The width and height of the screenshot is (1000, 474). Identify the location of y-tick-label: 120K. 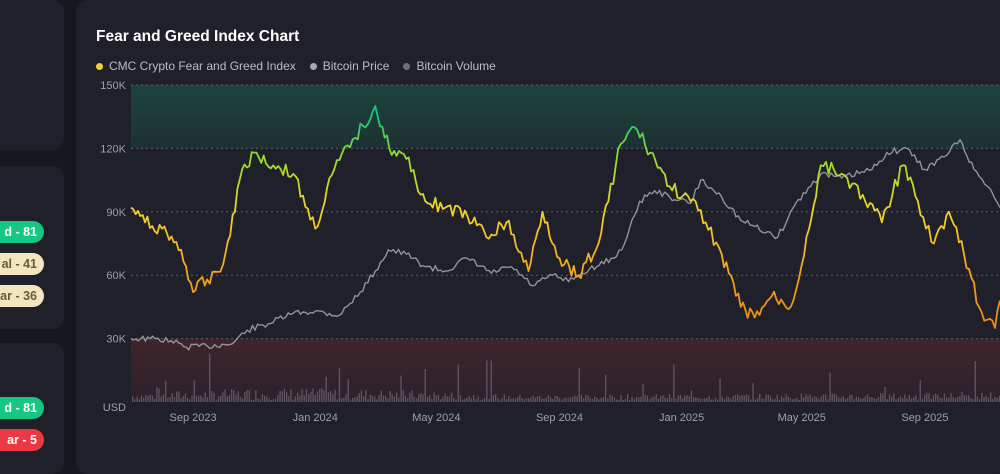
(113, 149).